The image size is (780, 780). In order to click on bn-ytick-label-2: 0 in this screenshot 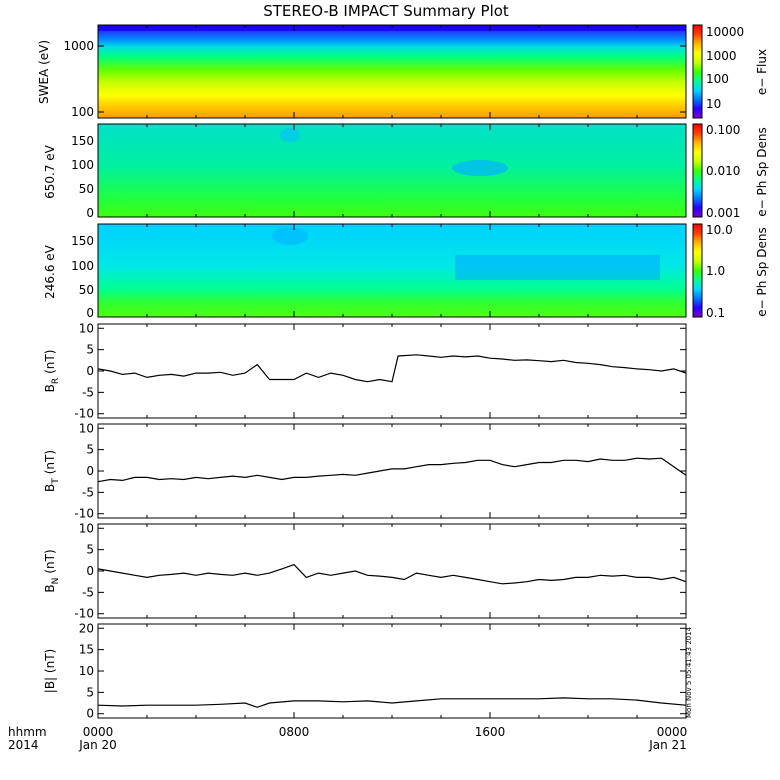, I will do `click(90, 571)`.